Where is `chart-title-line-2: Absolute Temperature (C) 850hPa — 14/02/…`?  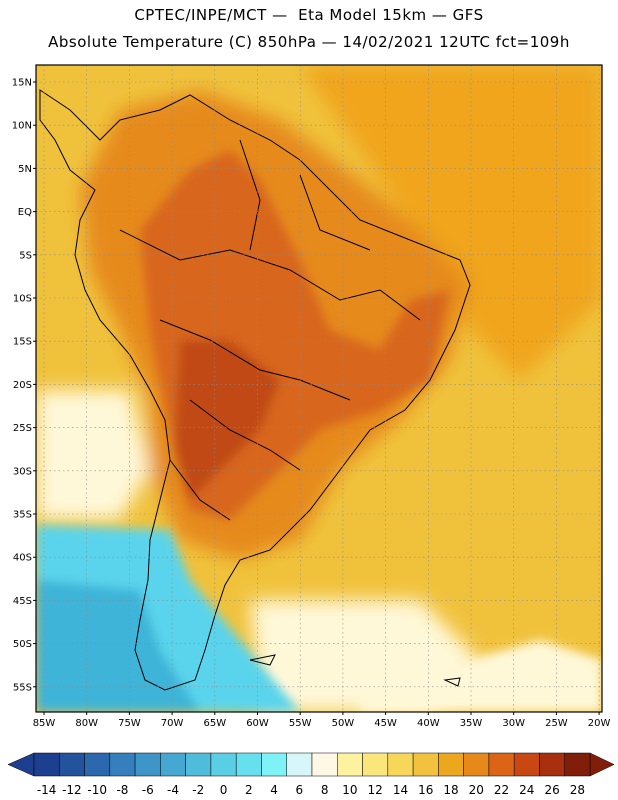 chart-title-line-2: Absolute Temperature (C) 850hPa — 14/02/… is located at coordinates (309, 42).